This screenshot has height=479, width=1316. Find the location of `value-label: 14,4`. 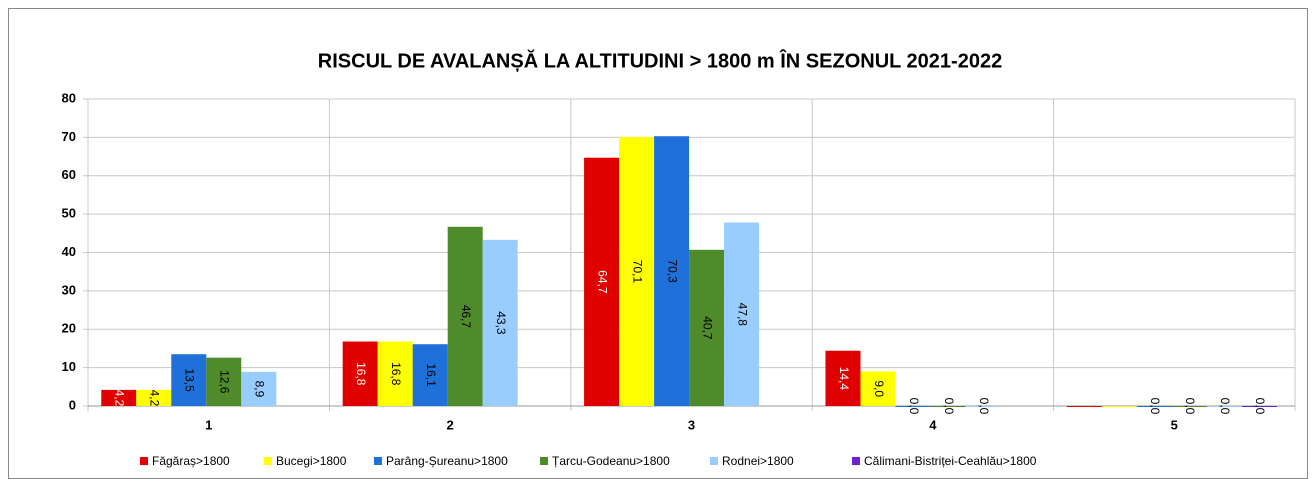

value-label: 14,4 is located at coordinates (844, 379).